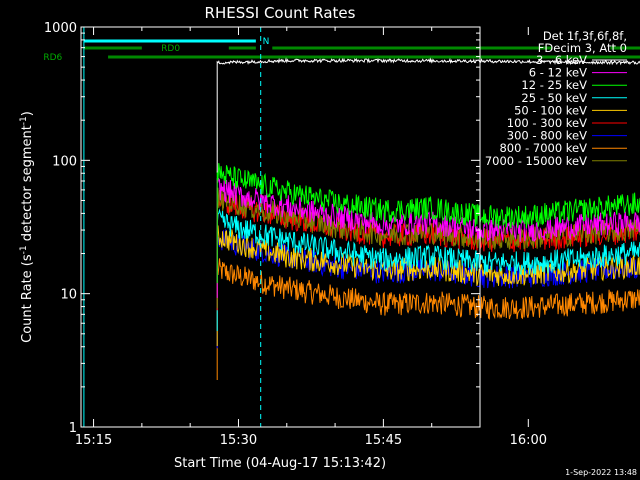 This screenshot has height=480, width=640. What do you see at coordinates (554, 85) in the screenshot?
I see `legend-label: 12 - 25 keV` at bounding box center [554, 85].